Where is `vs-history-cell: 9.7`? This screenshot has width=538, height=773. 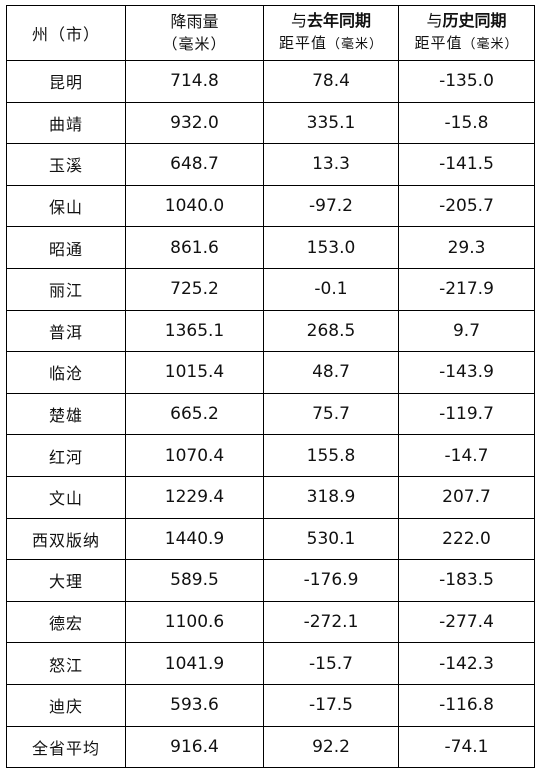 vs-history-cell: 9.7 is located at coordinates (466, 331).